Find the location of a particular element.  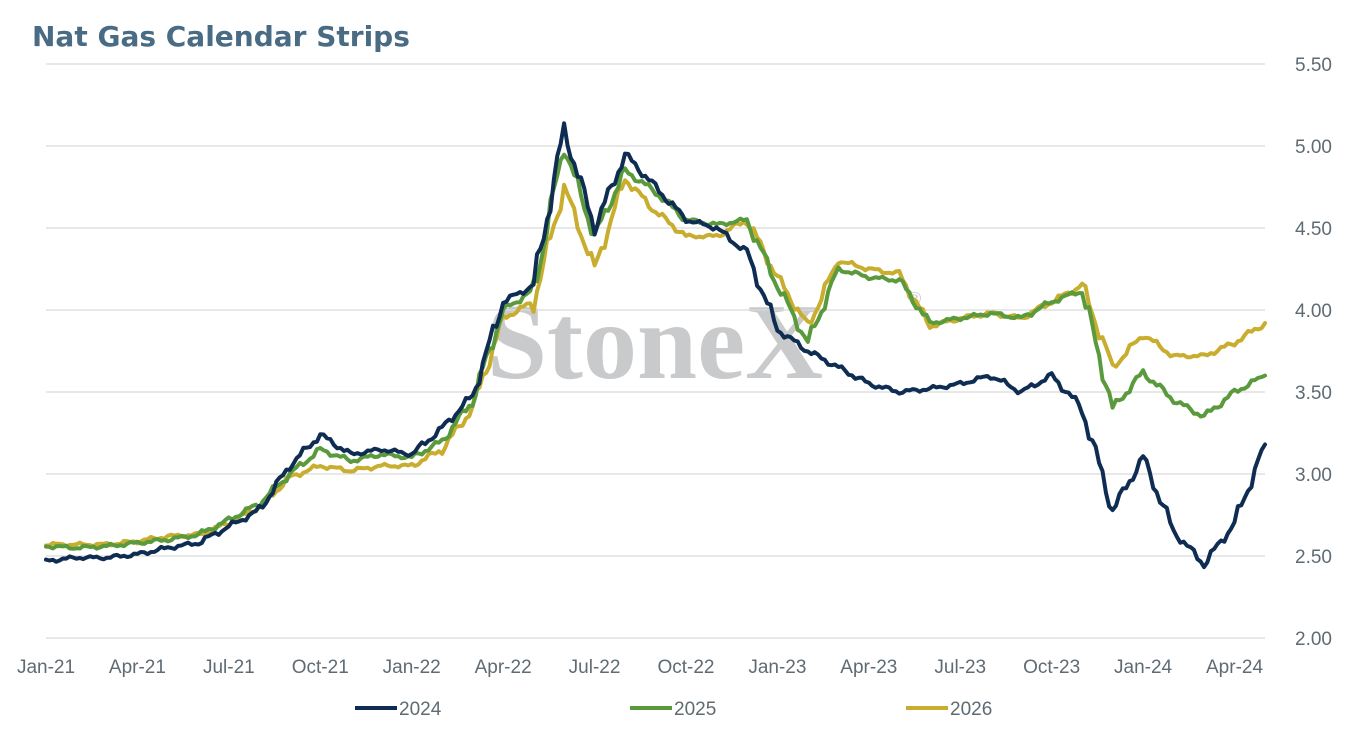

x-tick-label: Jan-22 is located at coordinates (412, 667).